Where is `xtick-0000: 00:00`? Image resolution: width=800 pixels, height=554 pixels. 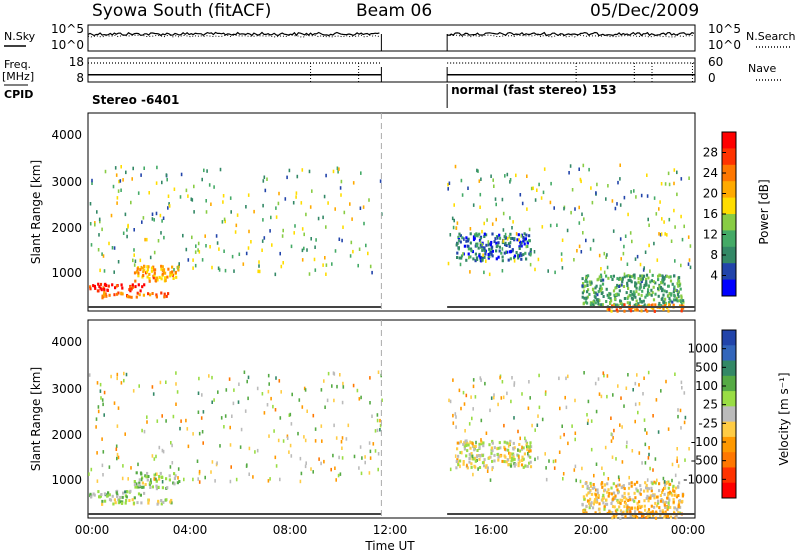
xtick-0000: 00:00 is located at coordinates (92, 530).